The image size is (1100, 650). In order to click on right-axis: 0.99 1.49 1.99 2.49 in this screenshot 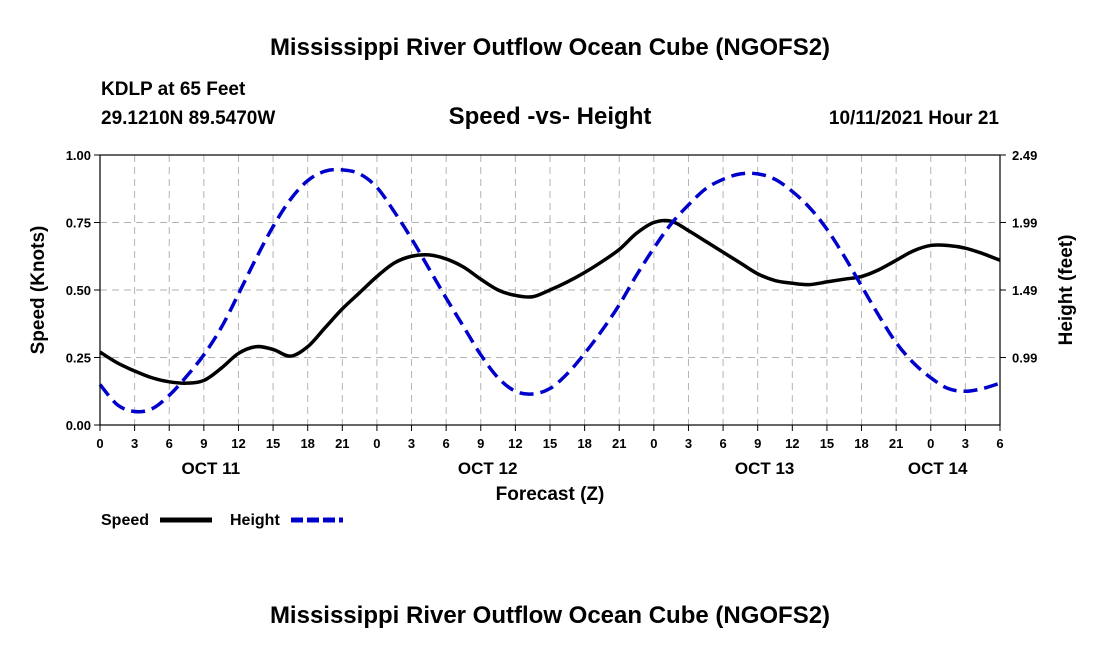, I will do `click(1018, 257)`.